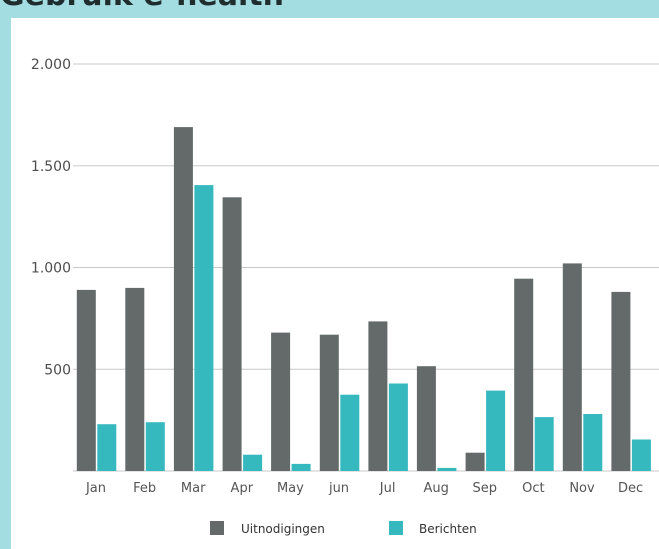 This screenshot has width=659, height=549. What do you see at coordinates (436, 488) in the screenshot?
I see `x-tick-label: Aug` at bounding box center [436, 488].